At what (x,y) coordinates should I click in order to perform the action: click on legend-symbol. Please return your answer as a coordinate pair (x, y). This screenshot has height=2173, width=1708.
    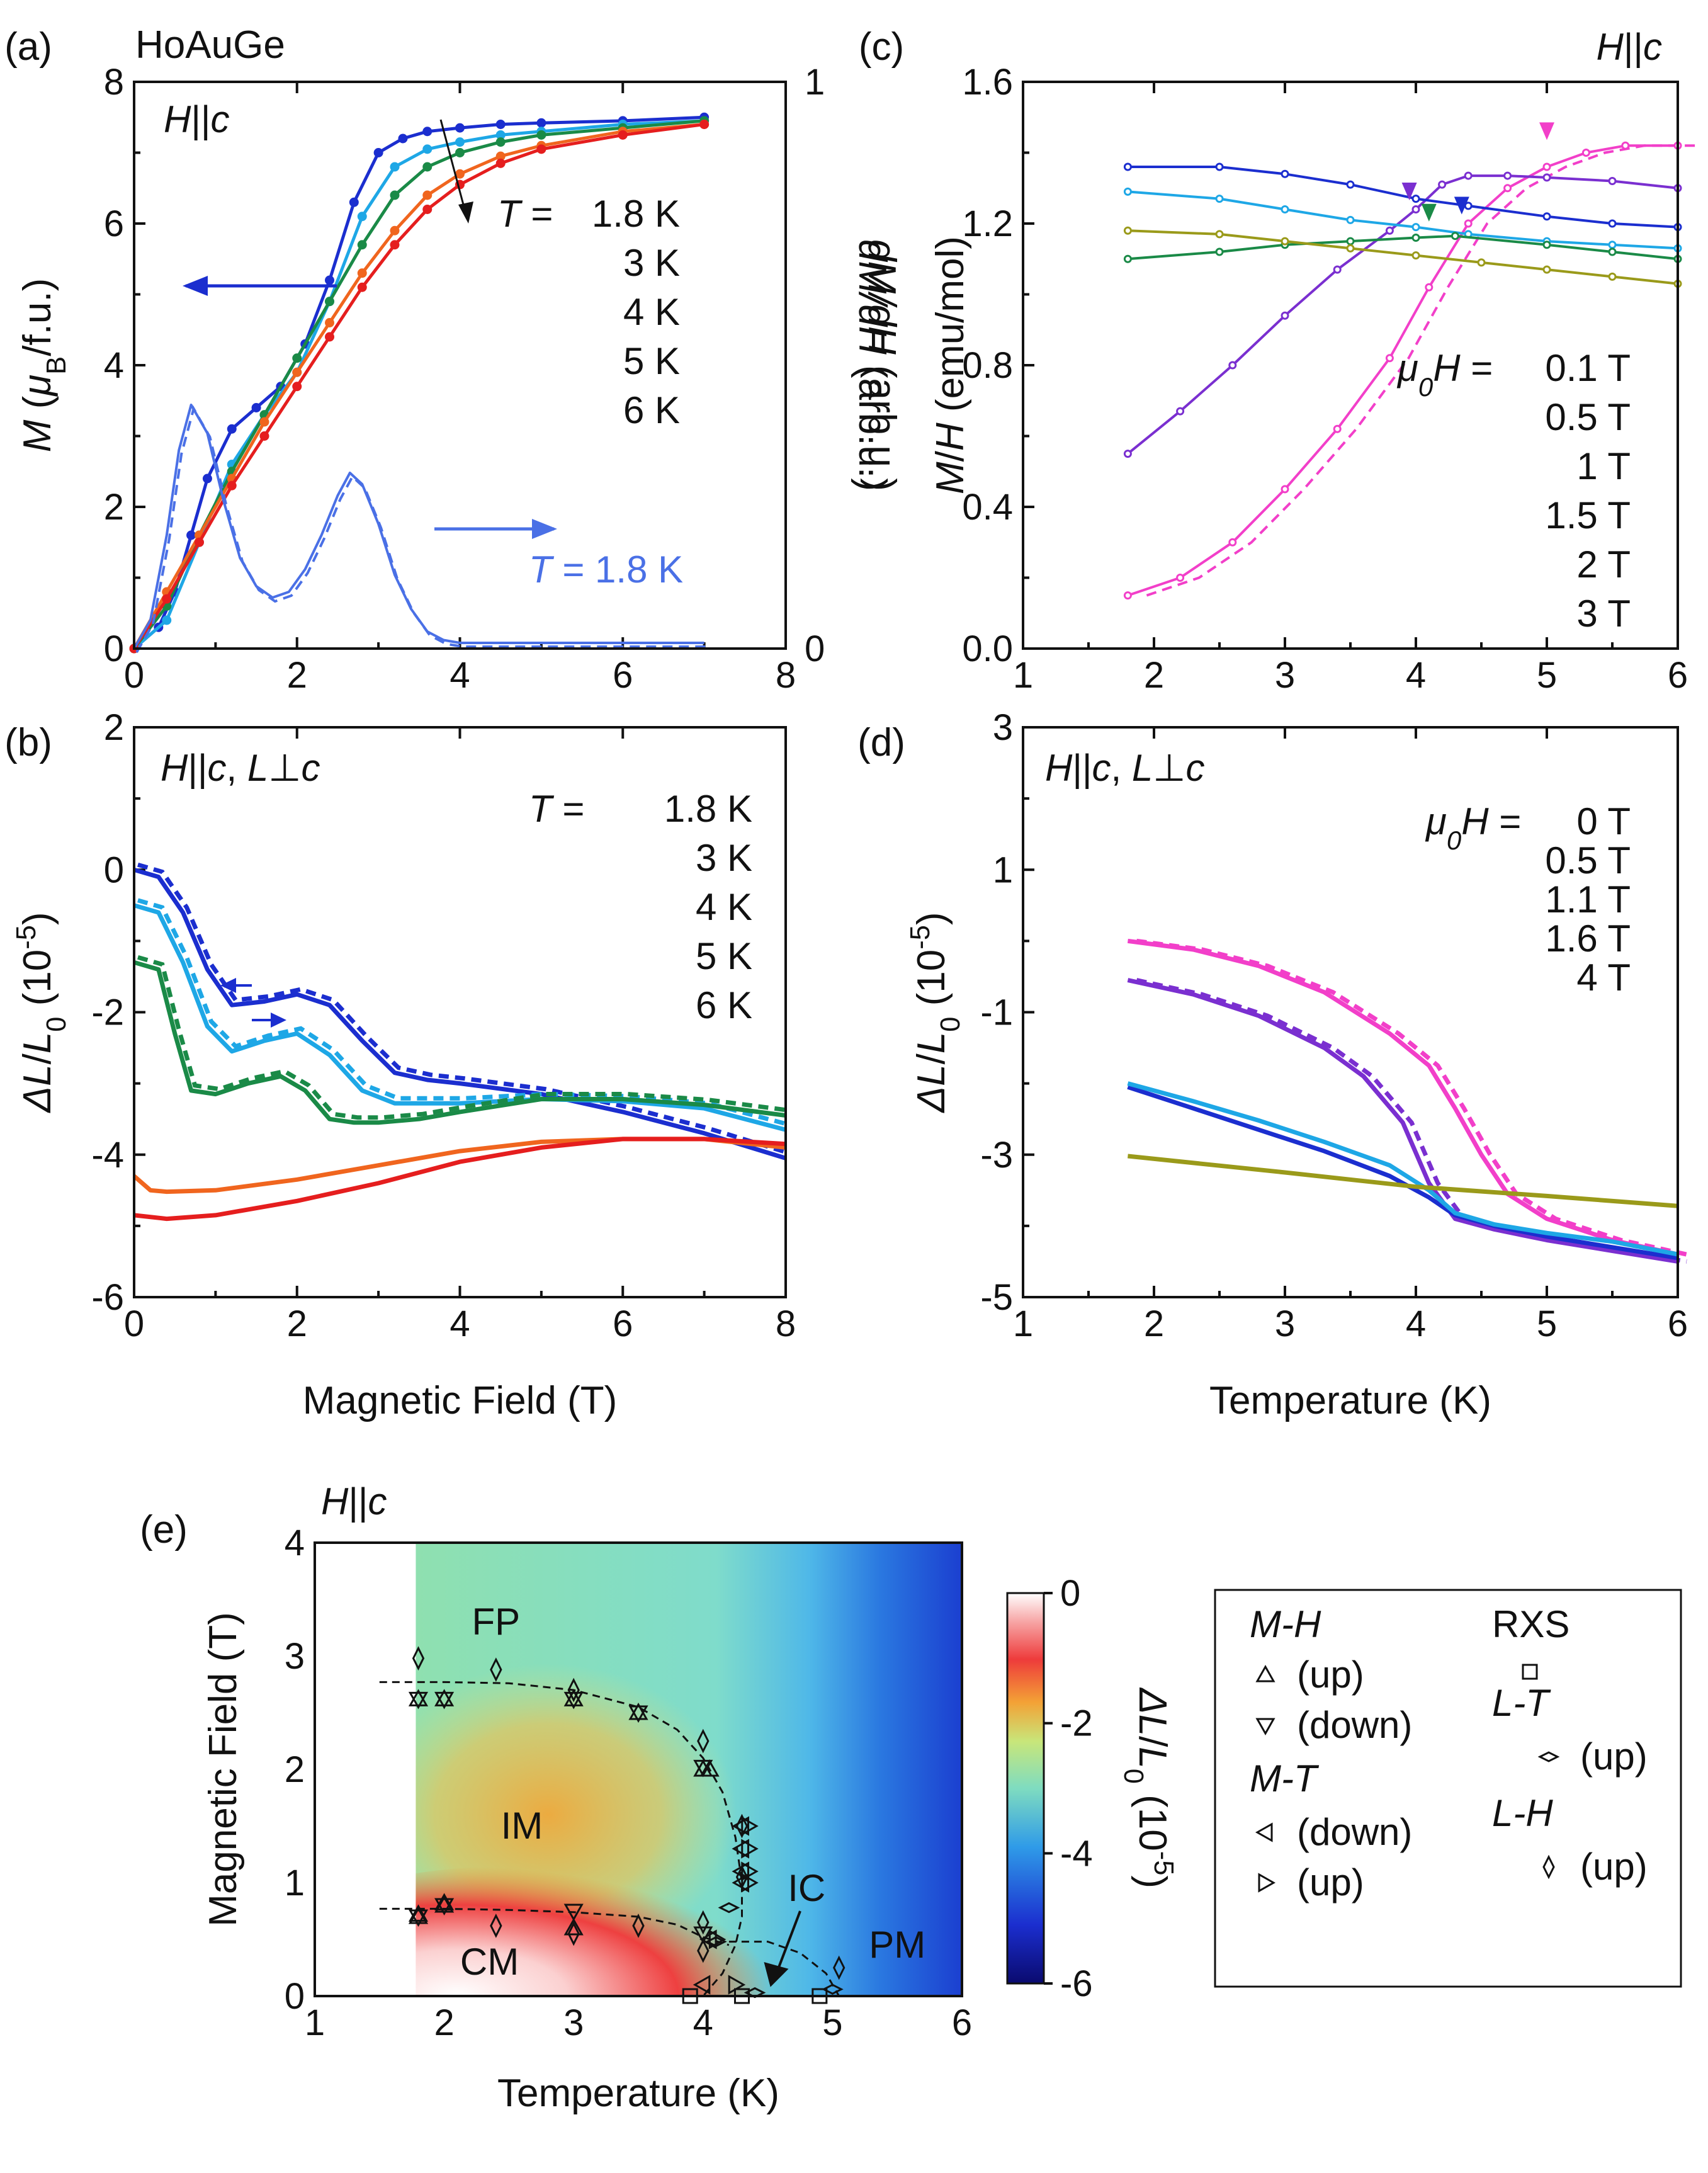
    Looking at the image, I should click on (1548, 1867).